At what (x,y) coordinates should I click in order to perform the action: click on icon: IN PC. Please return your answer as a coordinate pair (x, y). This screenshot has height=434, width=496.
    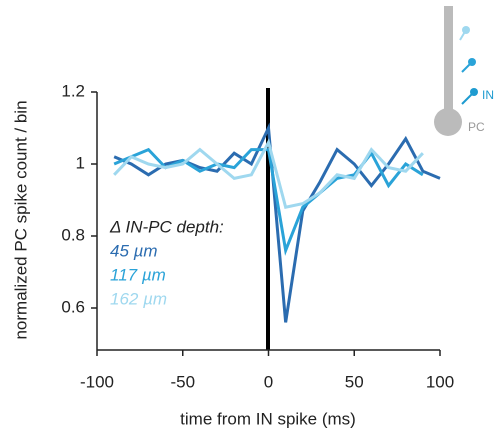
    Looking at the image, I should click on (464, 71).